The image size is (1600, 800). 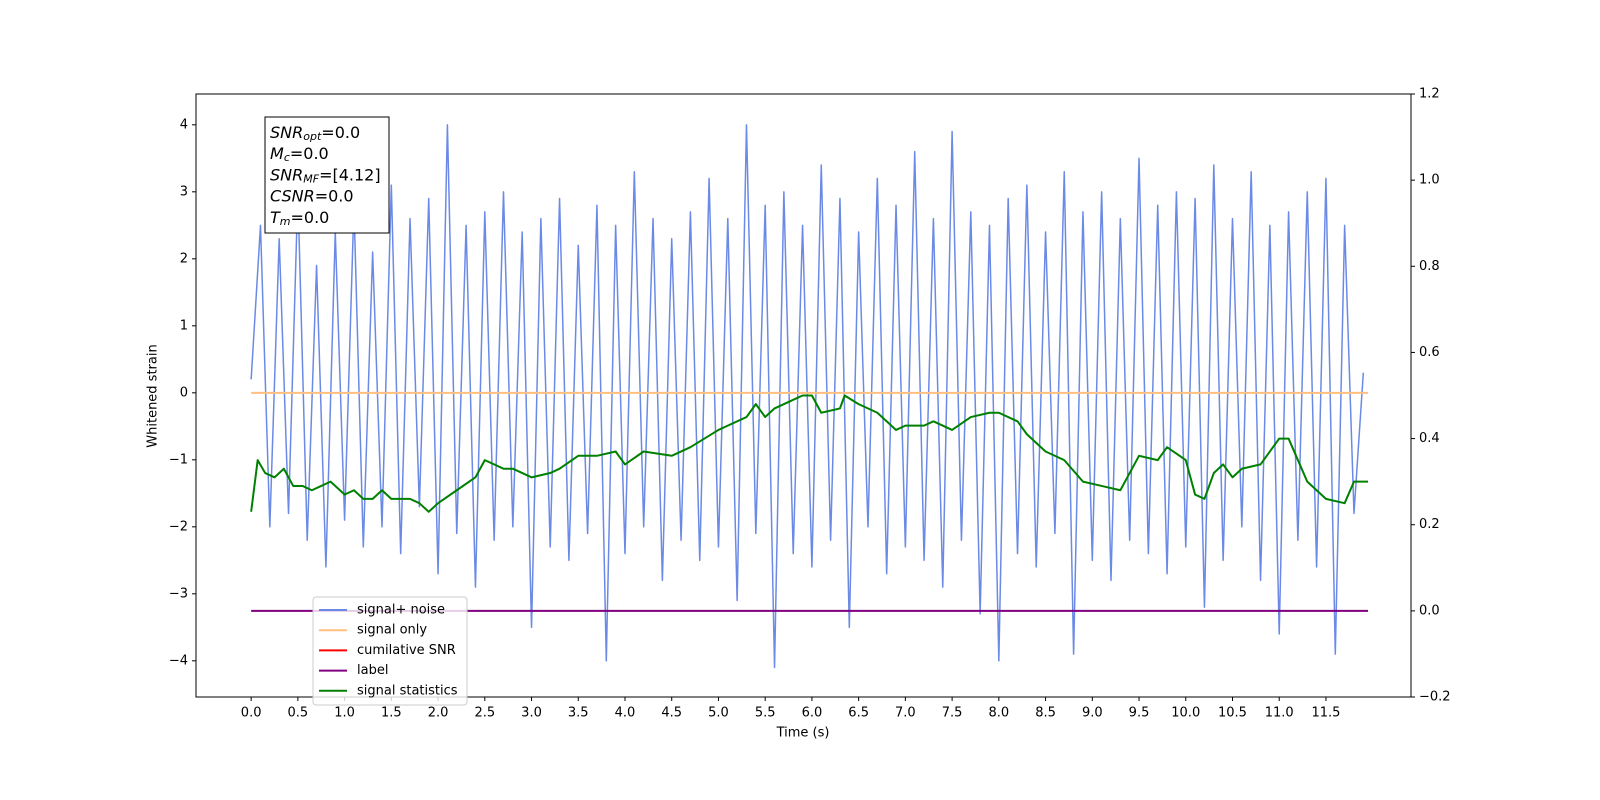 What do you see at coordinates (578, 713) in the screenshot?
I see `x-tick-label: 3.5` at bounding box center [578, 713].